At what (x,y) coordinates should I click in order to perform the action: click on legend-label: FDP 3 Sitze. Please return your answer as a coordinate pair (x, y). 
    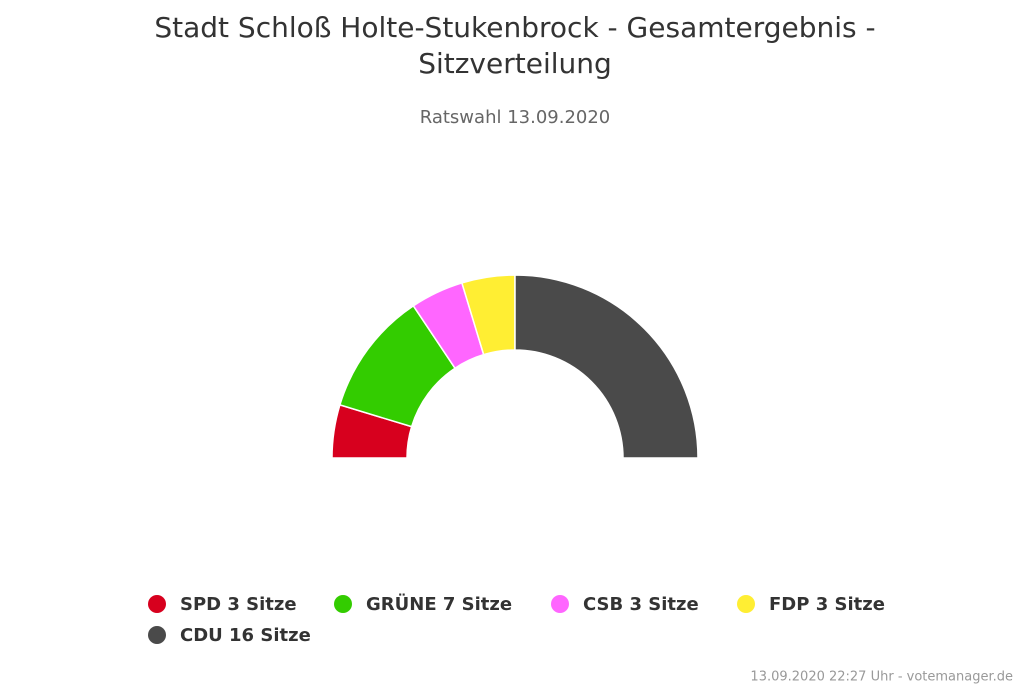
    Looking at the image, I should click on (827, 604).